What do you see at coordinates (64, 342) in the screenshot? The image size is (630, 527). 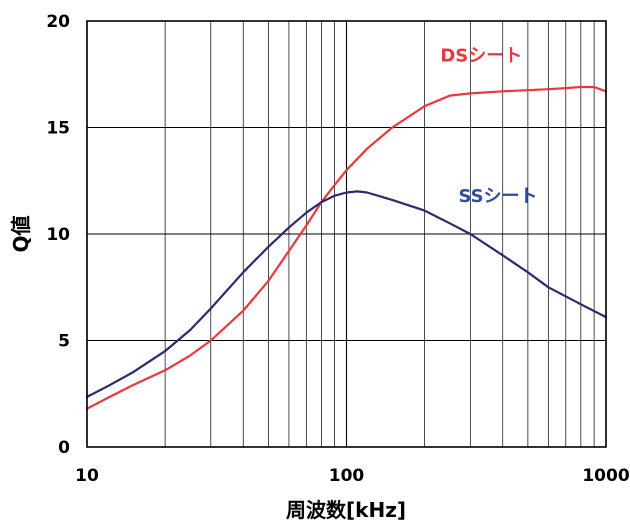 I see `y-tick-label: 5` at bounding box center [64, 342].